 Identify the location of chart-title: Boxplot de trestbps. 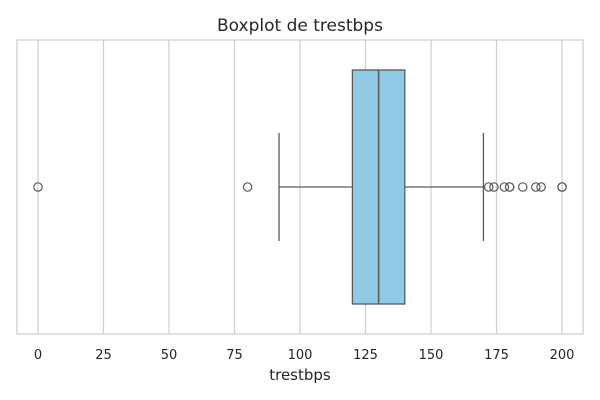
(300, 26).